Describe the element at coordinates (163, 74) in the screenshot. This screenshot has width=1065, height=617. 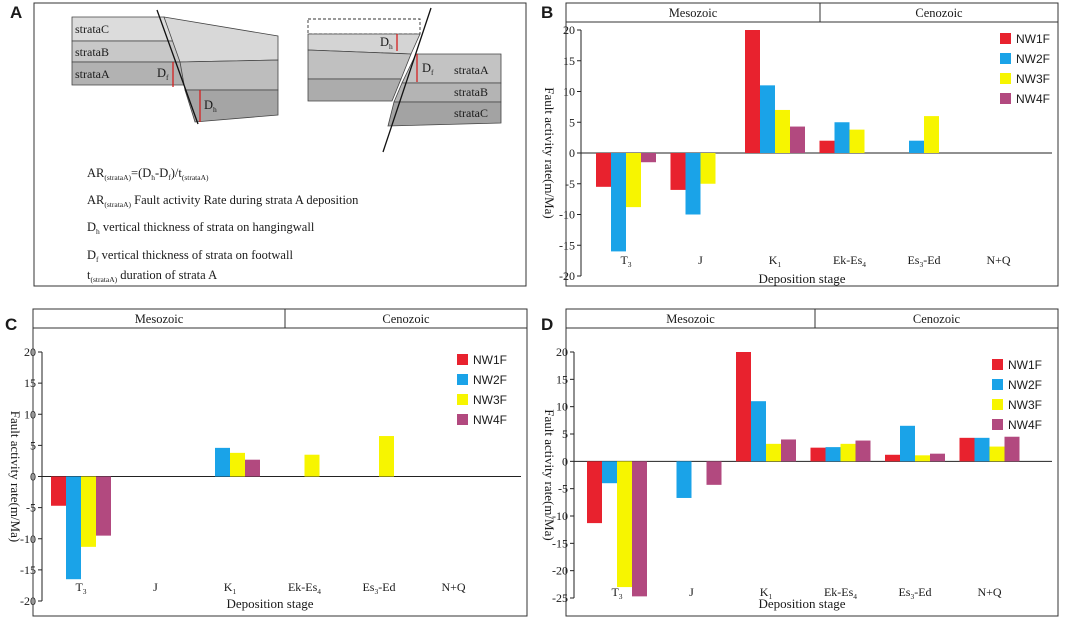
I see `df-label-left: Df` at that location.